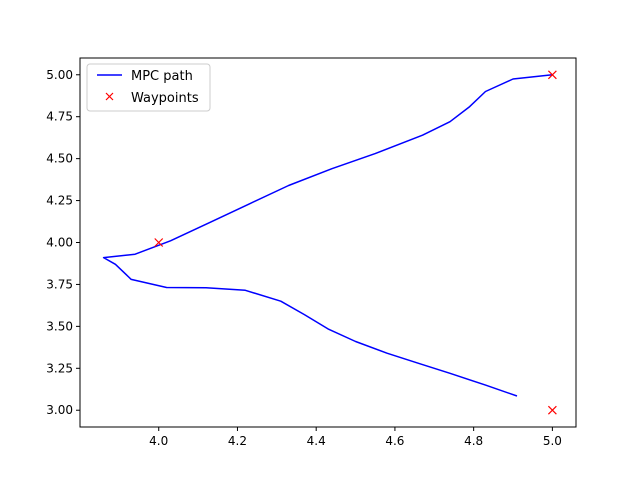 This screenshot has height=480, width=640. I want to click on x-tick-label: 4.0, so click(158, 441).